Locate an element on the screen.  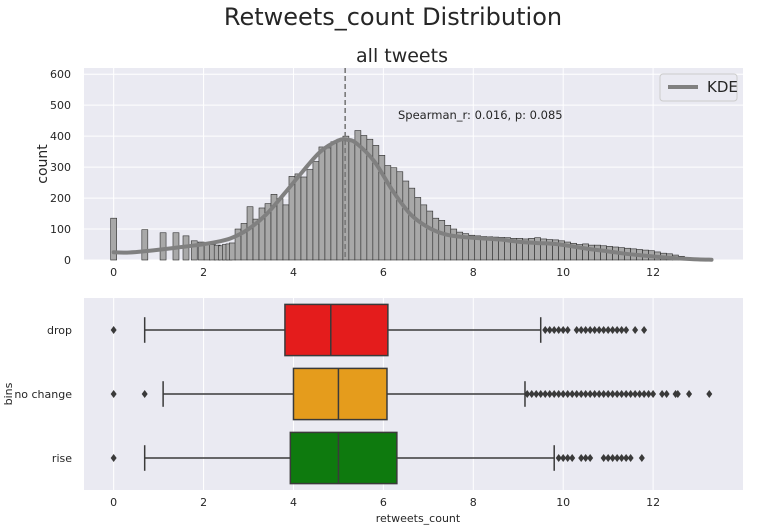
boxplot-category-label: no change is located at coordinates (43, 394).